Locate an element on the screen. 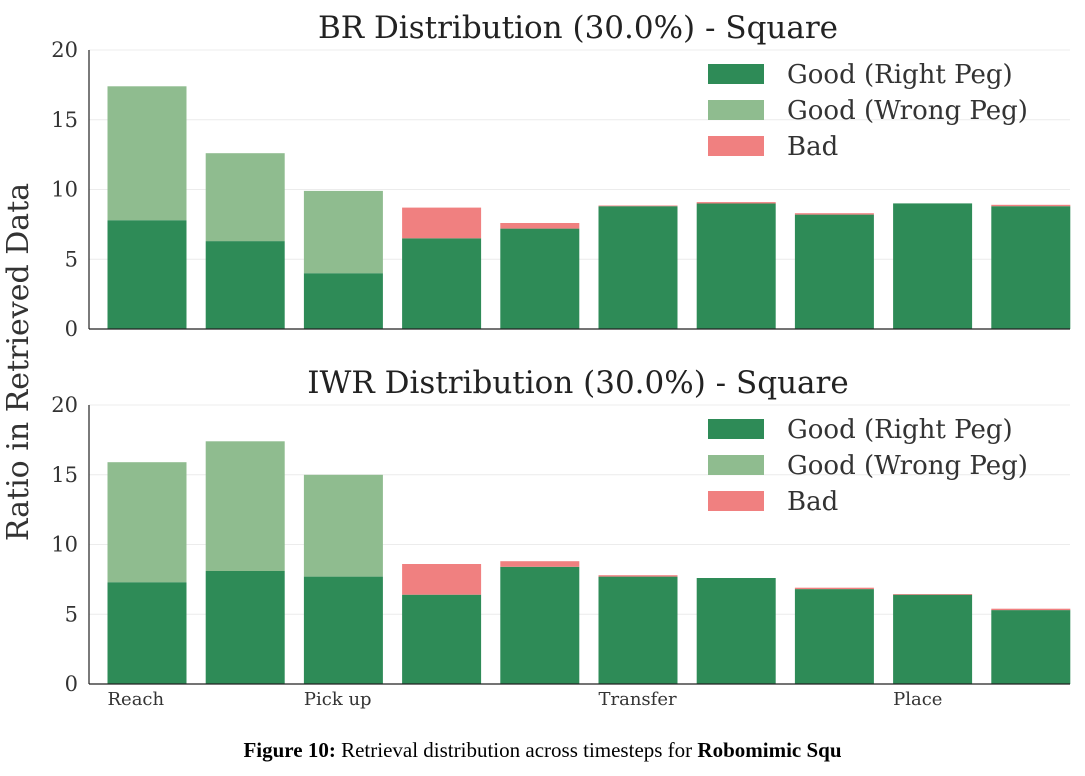 The image size is (1085, 776). chart-title: IWR Distribution (30.0%) - Square is located at coordinates (577, 383).